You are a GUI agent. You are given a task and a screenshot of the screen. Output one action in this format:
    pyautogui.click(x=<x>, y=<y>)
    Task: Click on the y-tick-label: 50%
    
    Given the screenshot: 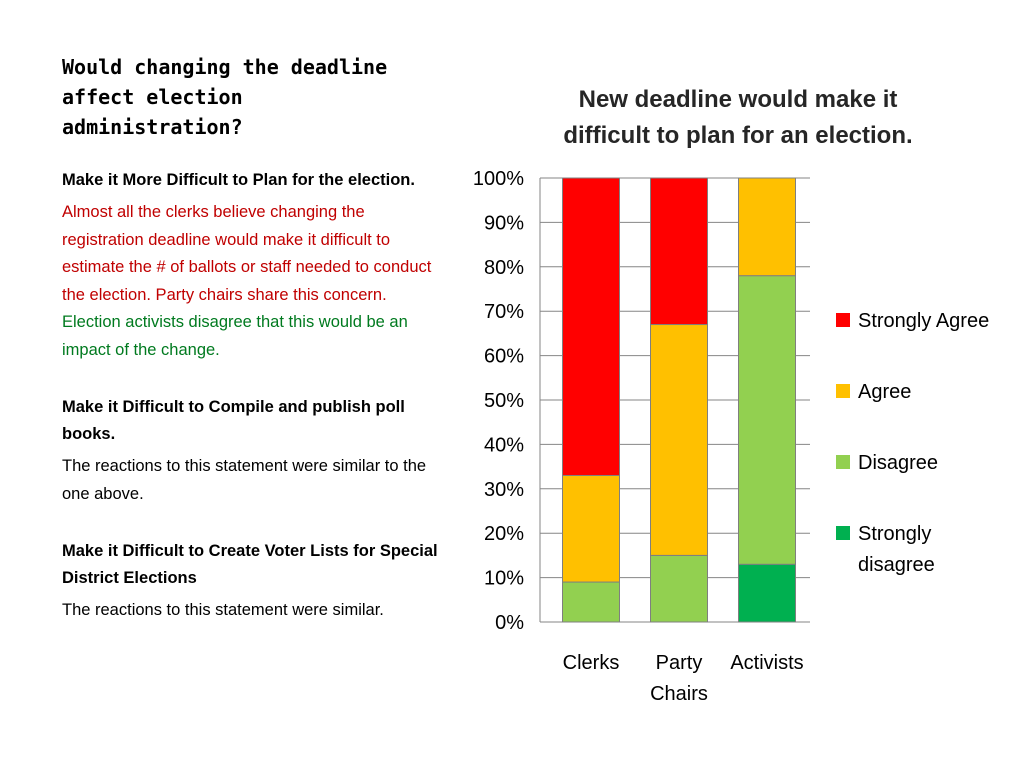 What is the action you would take?
    pyautogui.click(x=504, y=401)
    